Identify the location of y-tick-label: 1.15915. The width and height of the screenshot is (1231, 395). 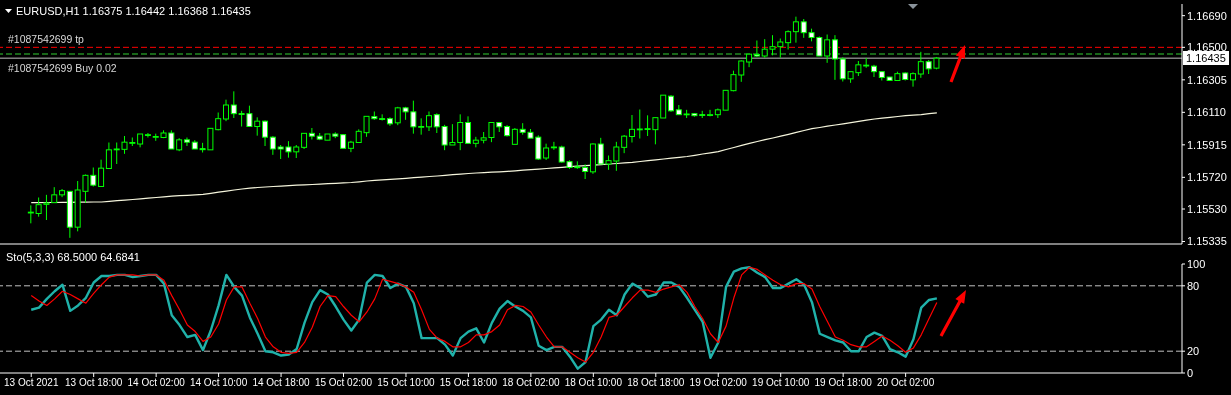
(1207, 144).